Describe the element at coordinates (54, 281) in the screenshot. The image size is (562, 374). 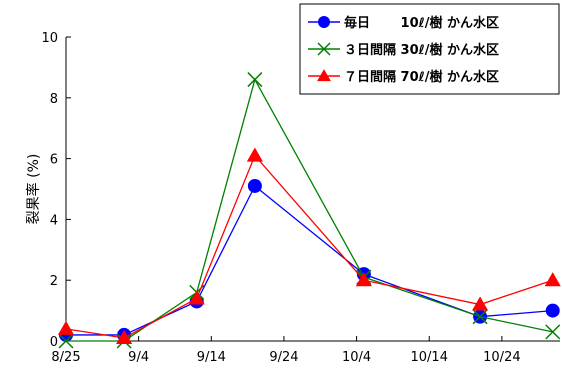
I see `y-tick-label: 2` at that location.